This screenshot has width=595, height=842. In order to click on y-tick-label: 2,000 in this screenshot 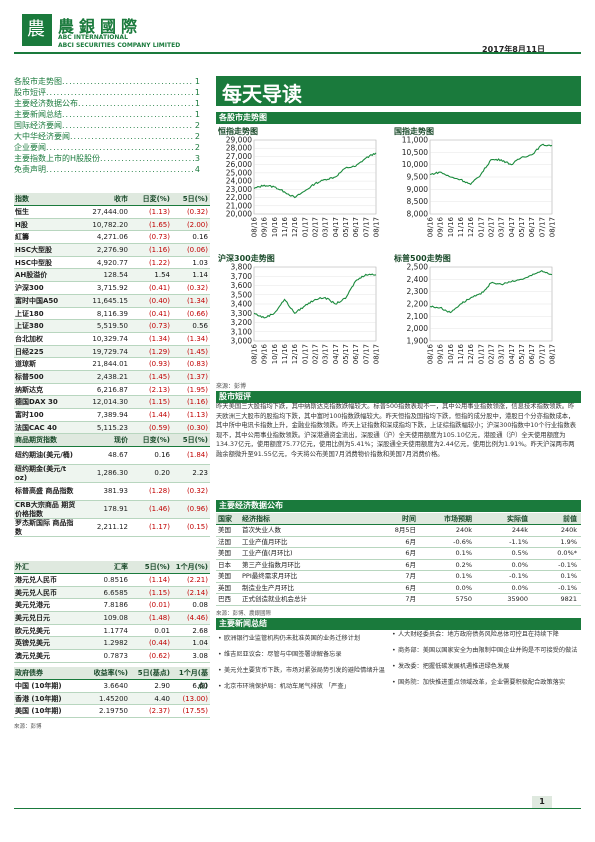, I will do `click(418, 328)`.